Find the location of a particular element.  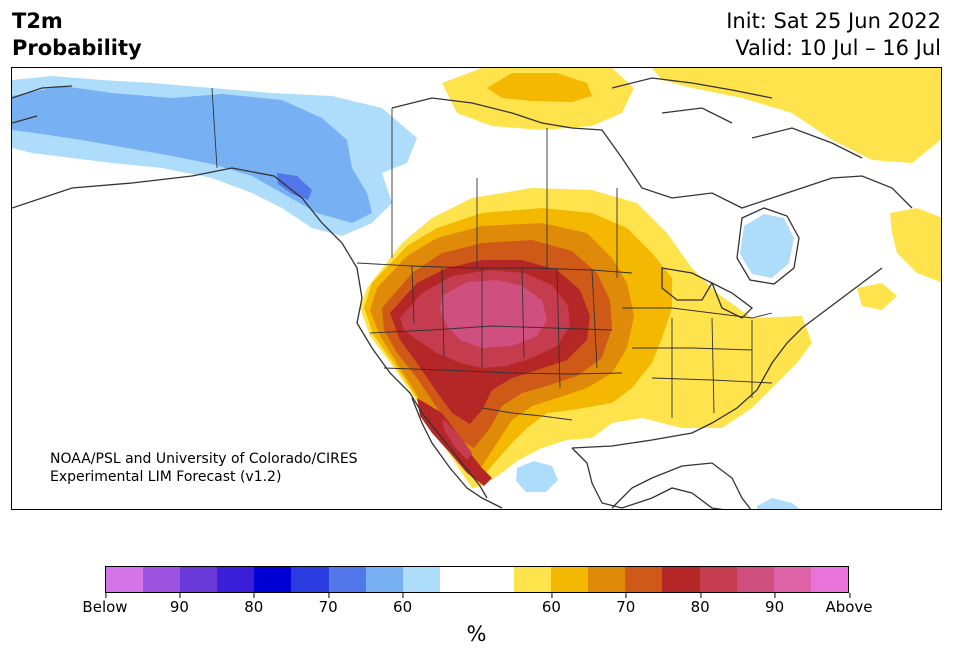

colorbar is located at coordinates (477, 579).